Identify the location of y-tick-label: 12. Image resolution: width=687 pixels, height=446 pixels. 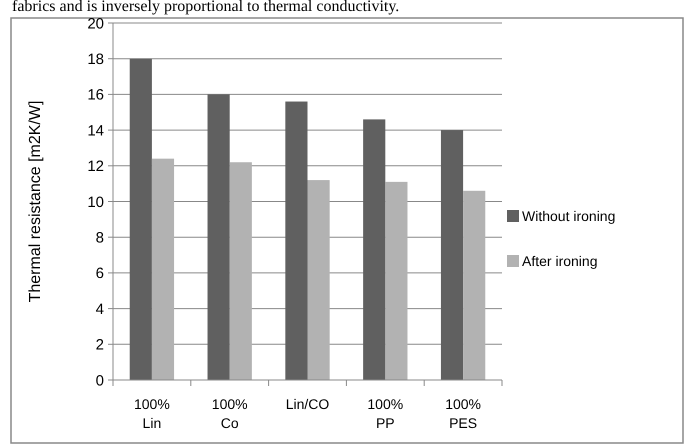
(95, 167).